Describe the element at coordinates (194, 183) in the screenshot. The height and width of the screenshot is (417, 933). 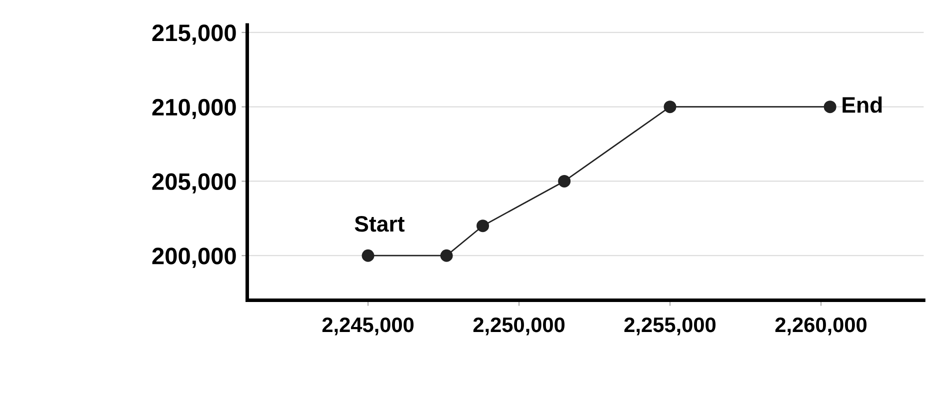
I see `y-tick-label: 205,000` at that location.